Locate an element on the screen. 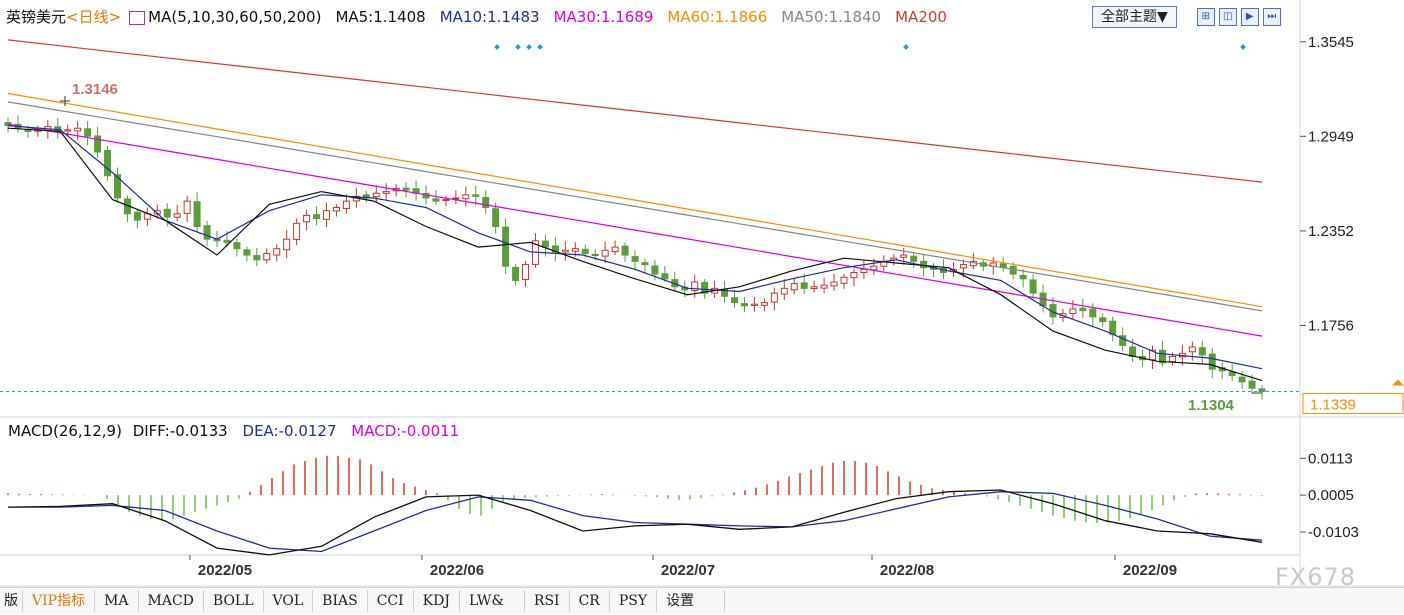 The width and height of the screenshot is (1404, 615). ma50-label: MA50:1.1840 is located at coordinates (831, 16).